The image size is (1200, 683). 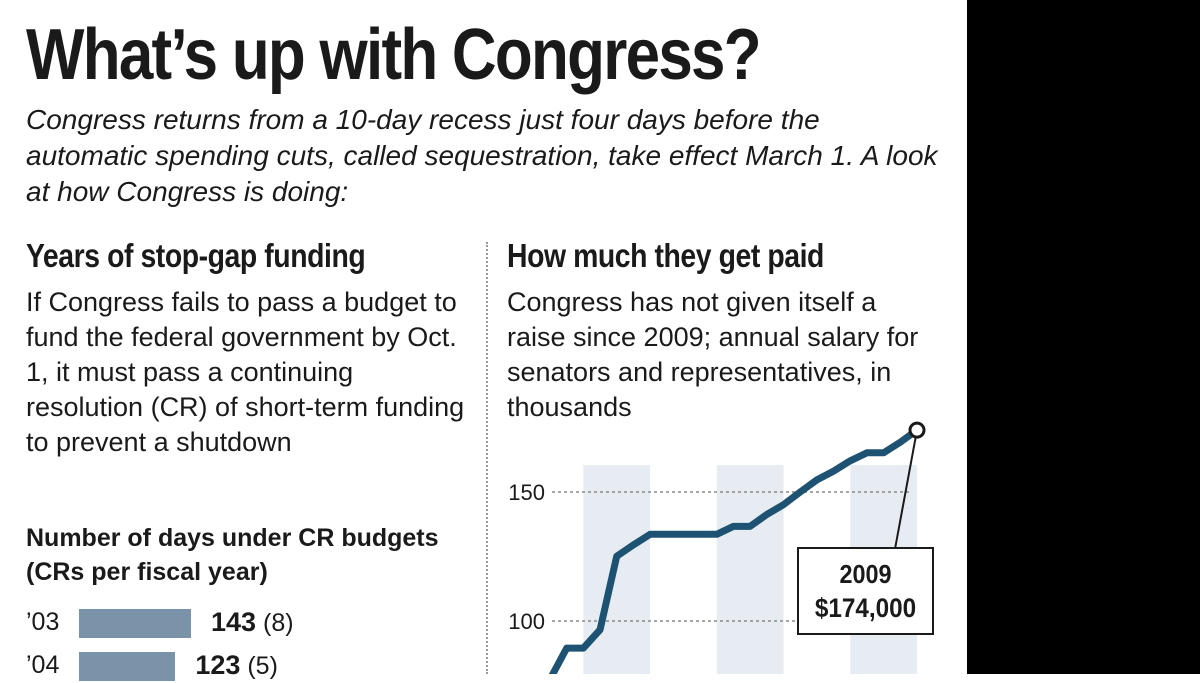 What do you see at coordinates (262, 666) in the screenshot?
I see `cr-count-value: (5)` at bounding box center [262, 666].